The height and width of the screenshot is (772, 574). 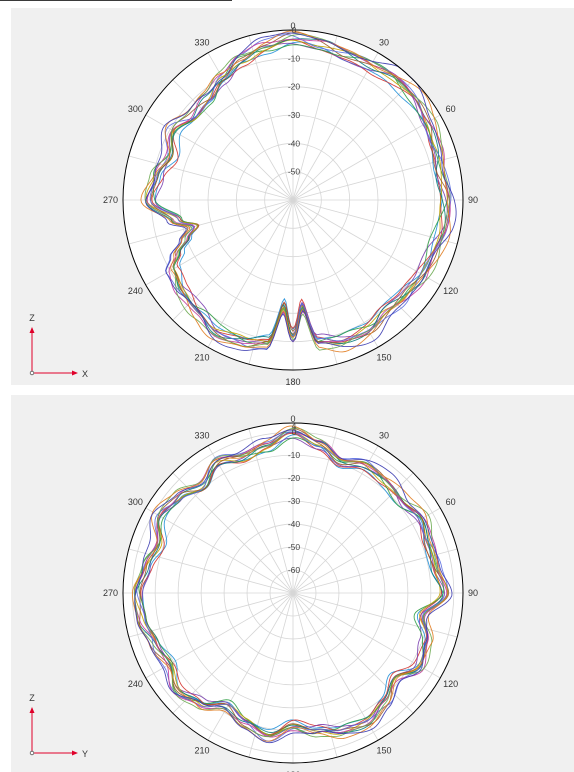 I want to click on radial-tick-label: -60, so click(x=294, y=570).